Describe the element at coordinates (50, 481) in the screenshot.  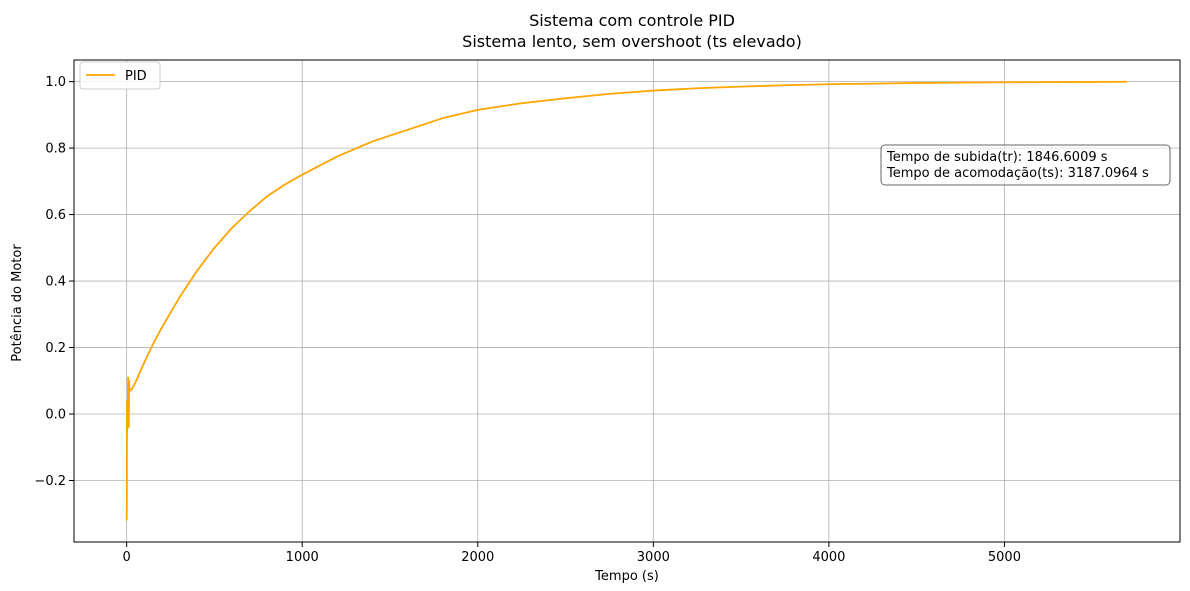
I see `y-tick-label: −0.2` at that location.